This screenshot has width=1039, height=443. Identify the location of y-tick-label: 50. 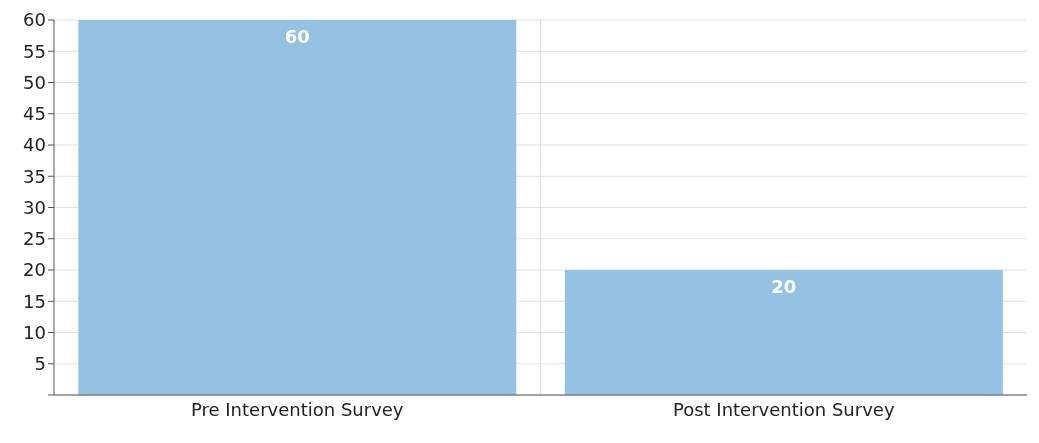
(34, 82).